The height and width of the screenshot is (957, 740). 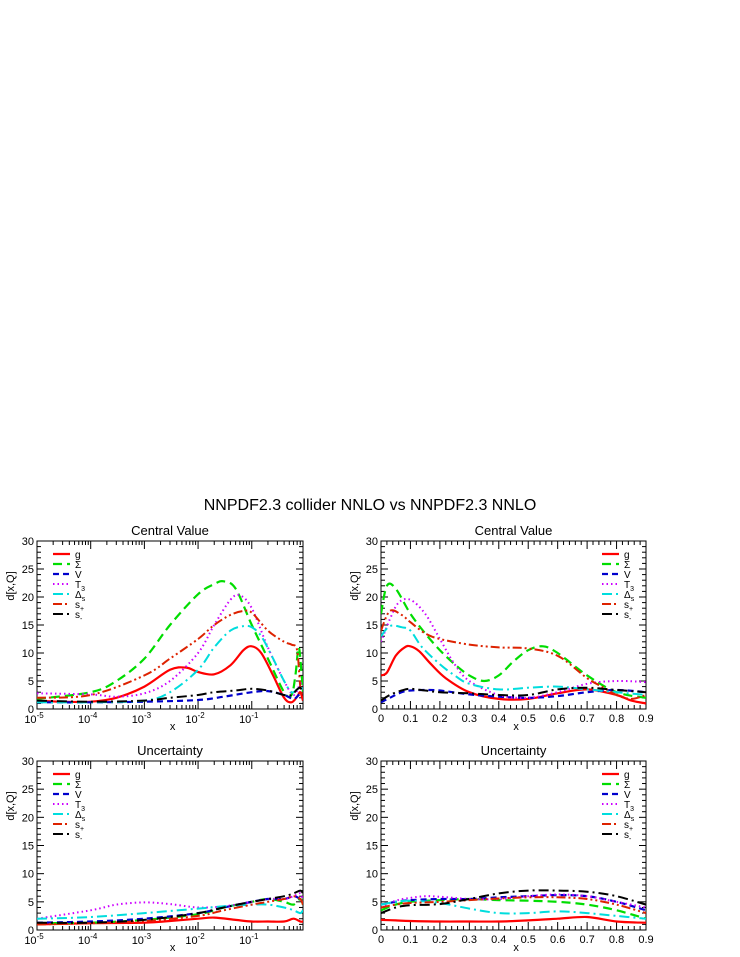 I want to click on plot-frame, so click(x=513, y=625).